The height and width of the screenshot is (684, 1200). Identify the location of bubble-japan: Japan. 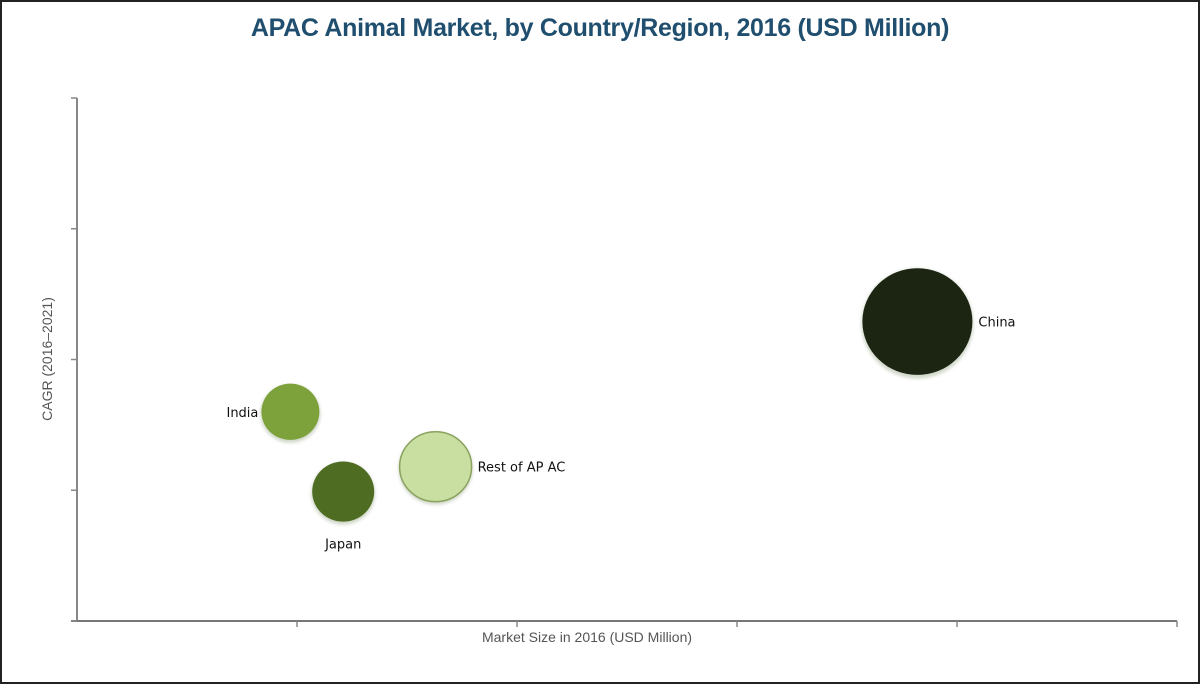
(343, 507).